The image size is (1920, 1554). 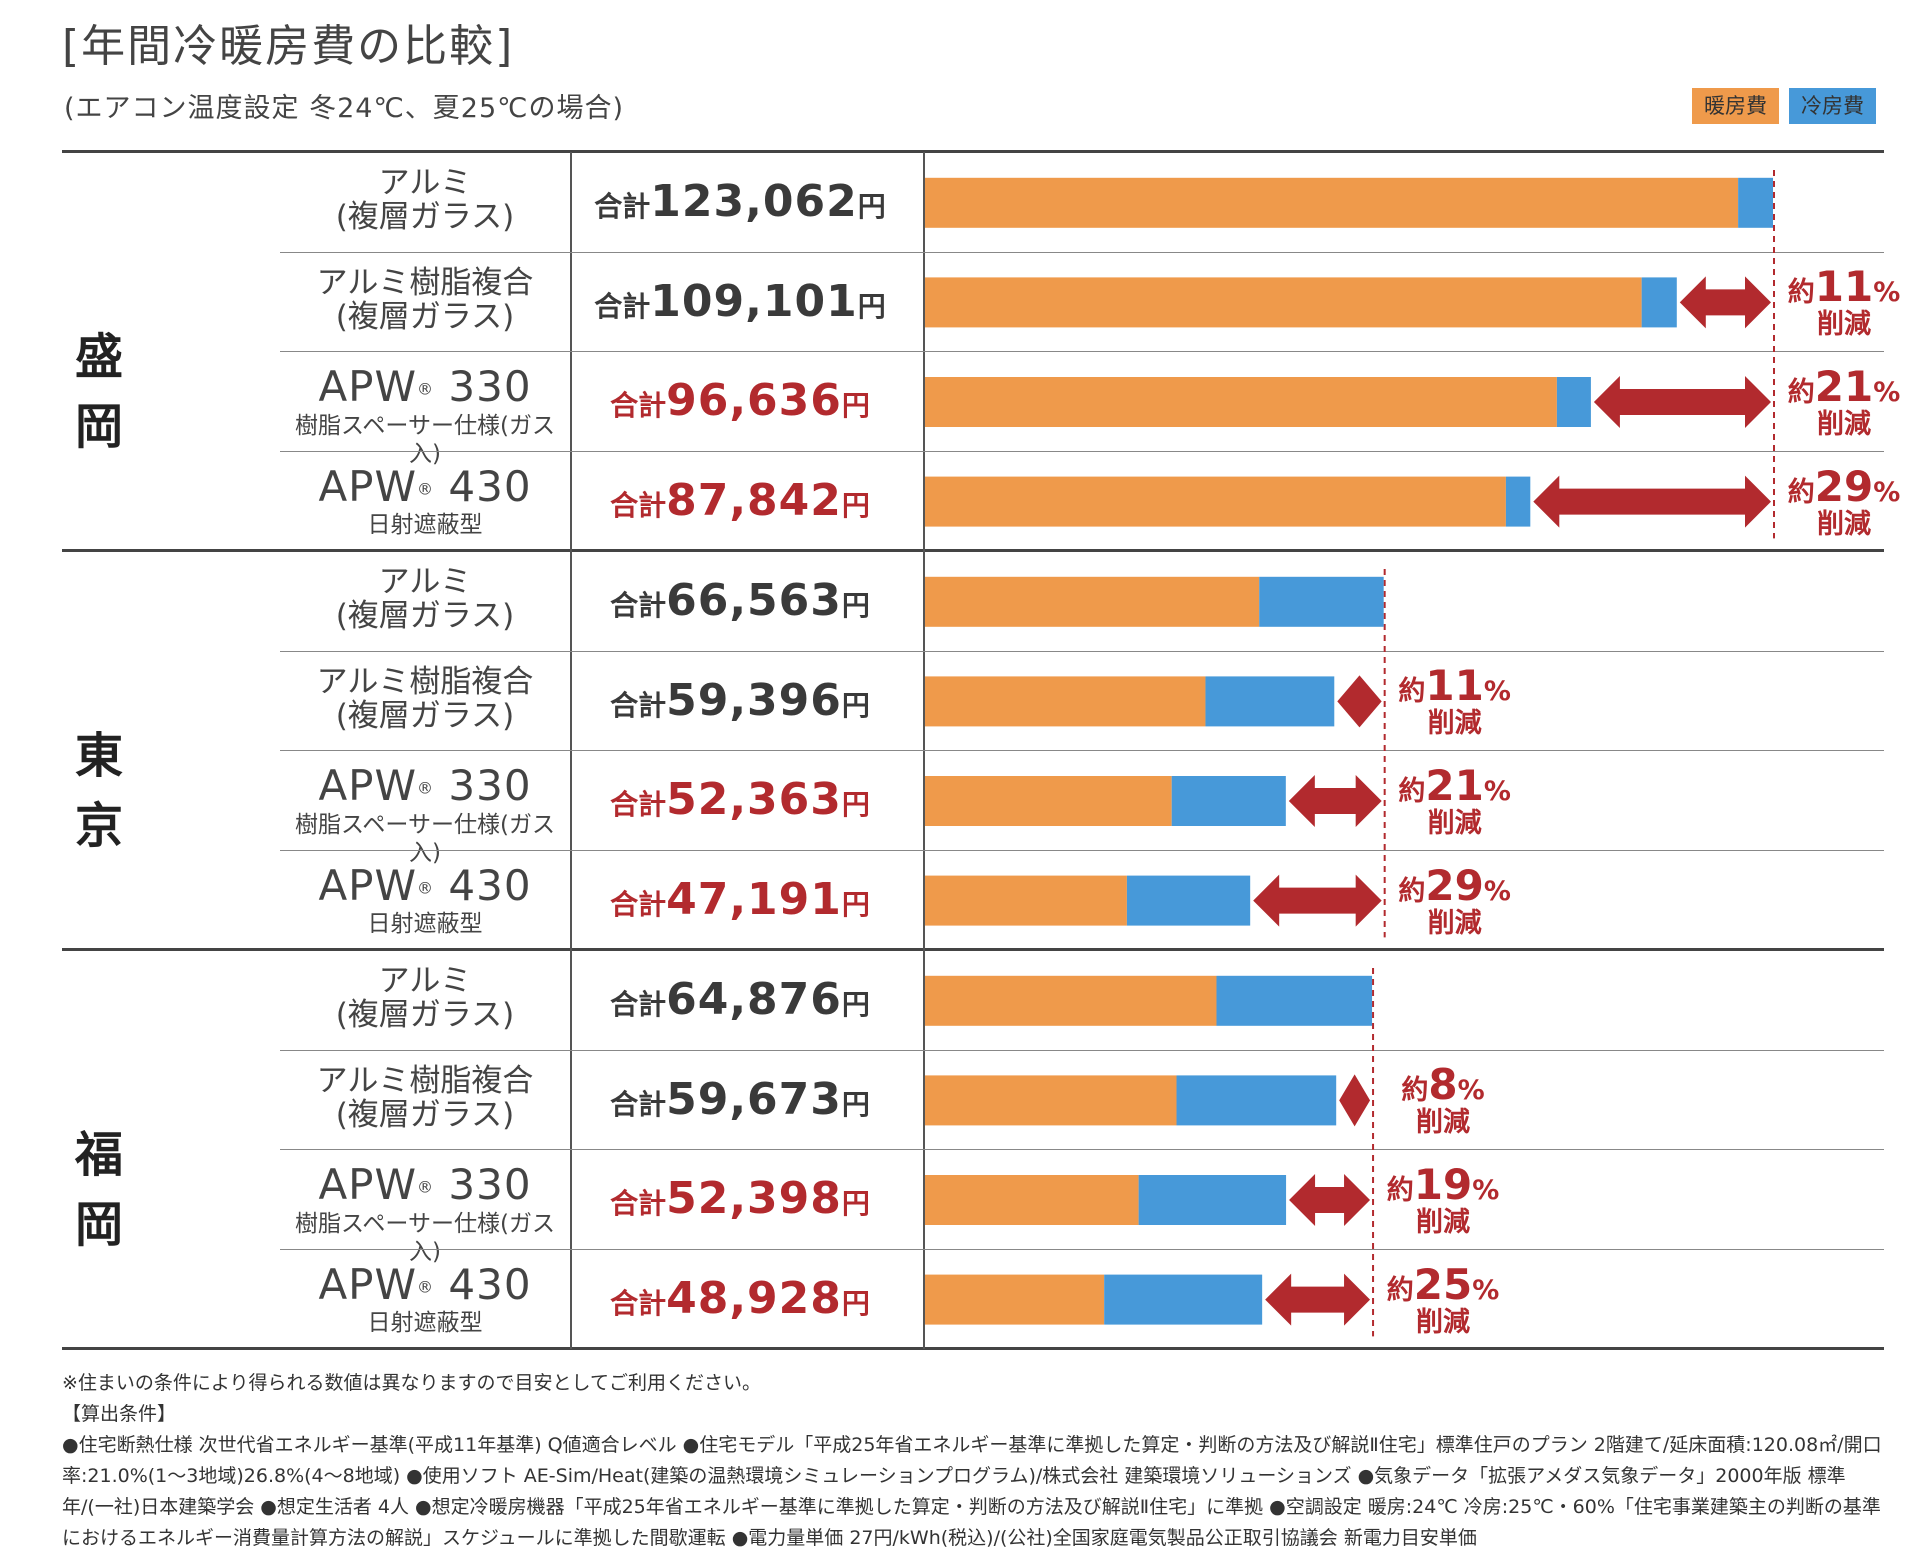 What do you see at coordinates (754, 700) in the screenshot?
I see `total-value: 59,396` at bounding box center [754, 700].